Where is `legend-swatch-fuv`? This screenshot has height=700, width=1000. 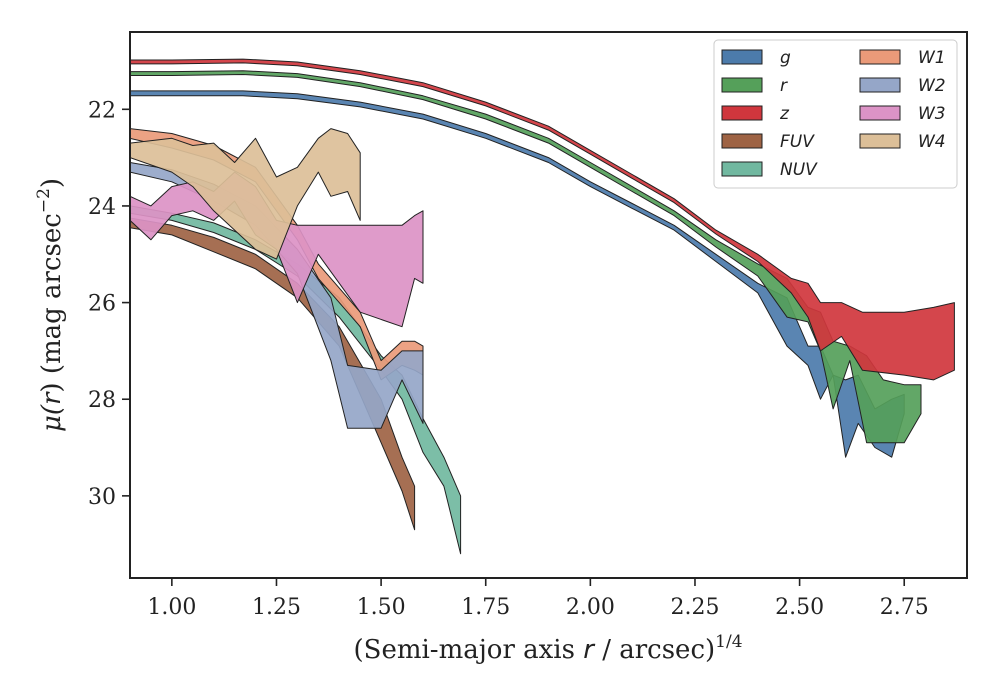
legend-swatch-fuv is located at coordinates (742, 141).